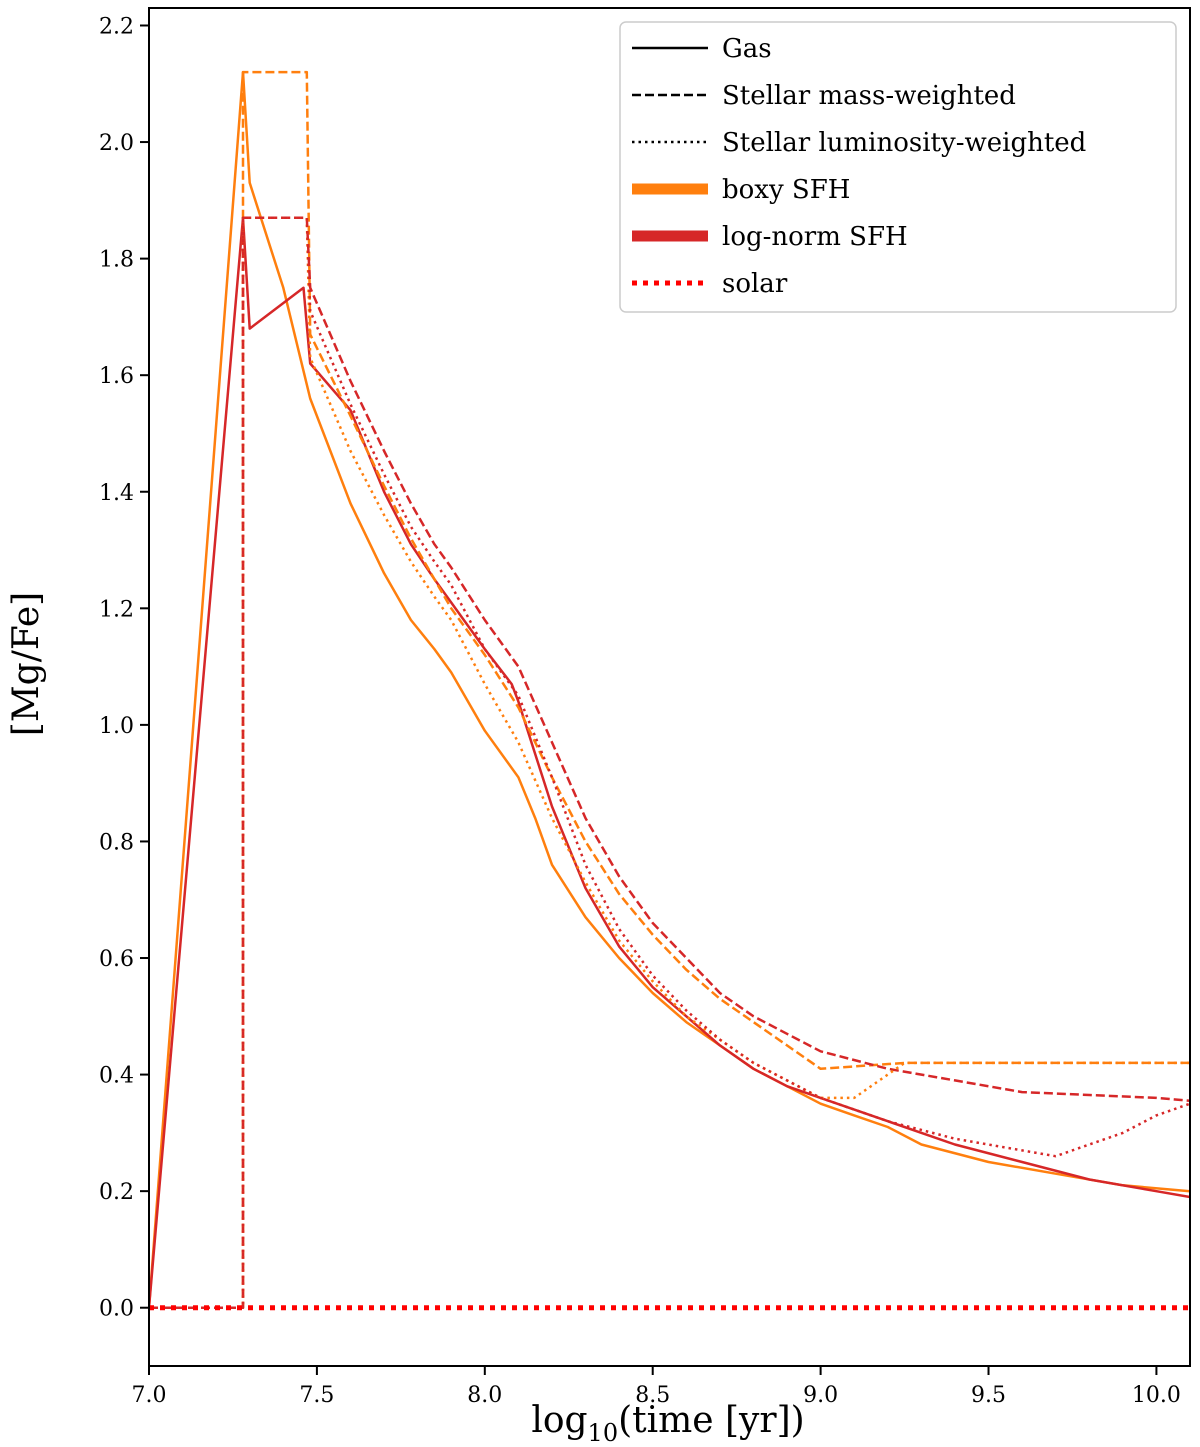  Describe the element at coordinates (116, 493) in the screenshot. I see `y-tick-label: 1.4` at that location.